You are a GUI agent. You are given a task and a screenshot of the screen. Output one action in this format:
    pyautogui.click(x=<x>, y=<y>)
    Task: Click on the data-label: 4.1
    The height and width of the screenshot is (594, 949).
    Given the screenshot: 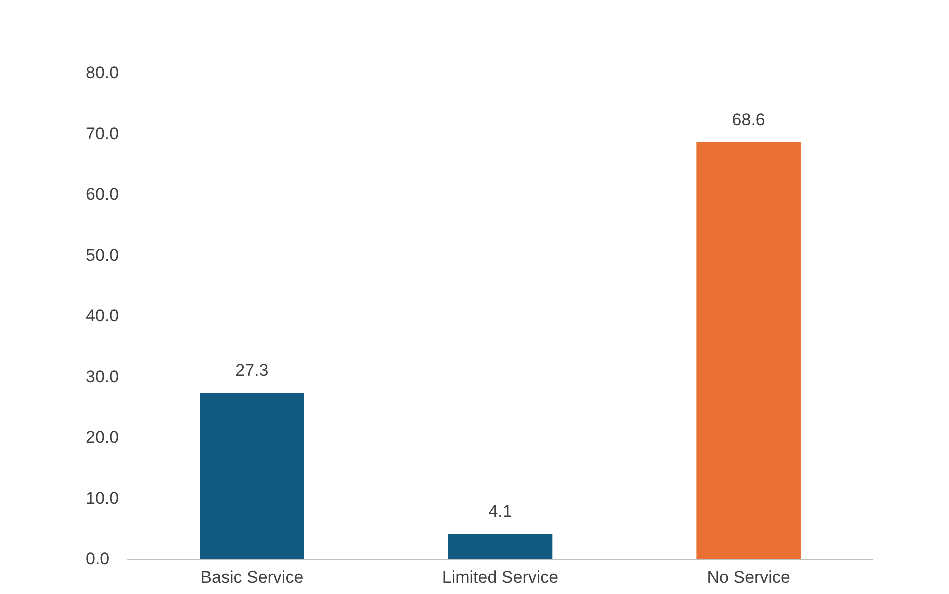 What is the action you would take?
    pyautogui.click(x=500, y=512)
    